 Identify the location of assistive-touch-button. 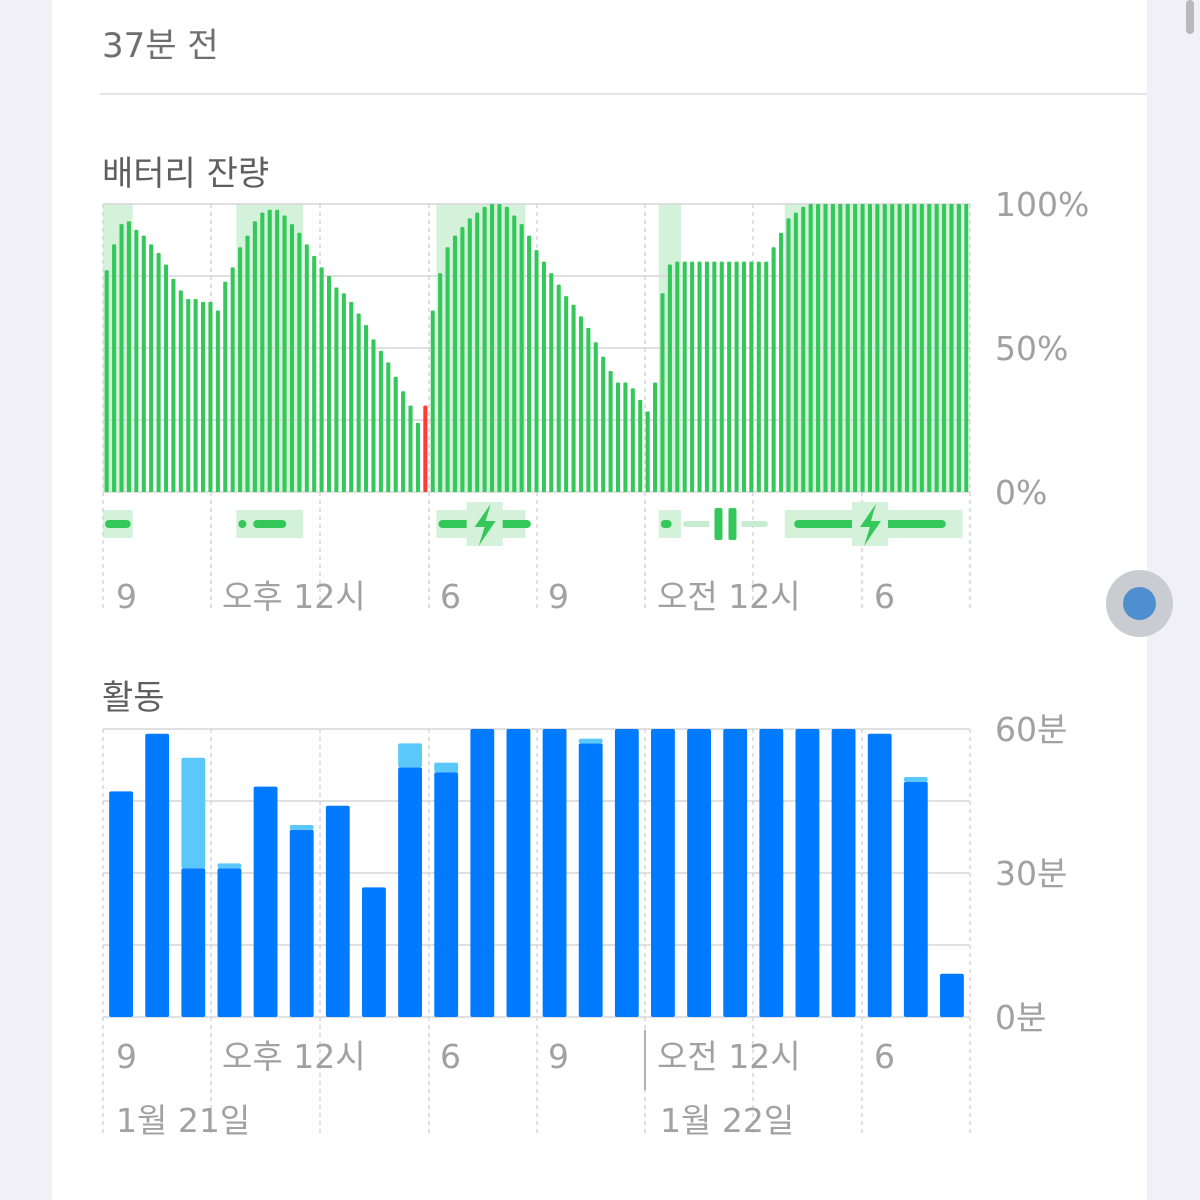
(1139, 603).